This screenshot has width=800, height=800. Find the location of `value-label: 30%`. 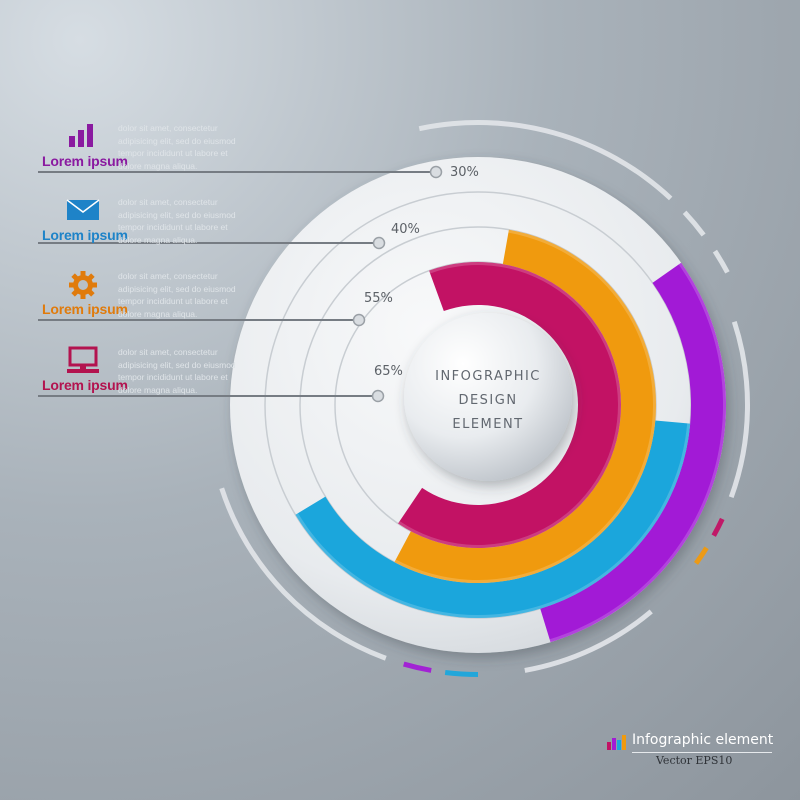

value-label: 30% is located at coordinates (464, 172).